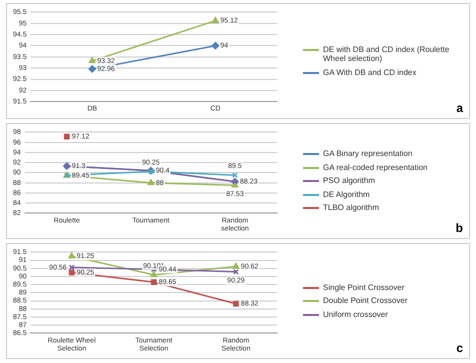 The image size is (476, 363). I want to click on legend-label: Double Point Crossover, so click(365, 301).